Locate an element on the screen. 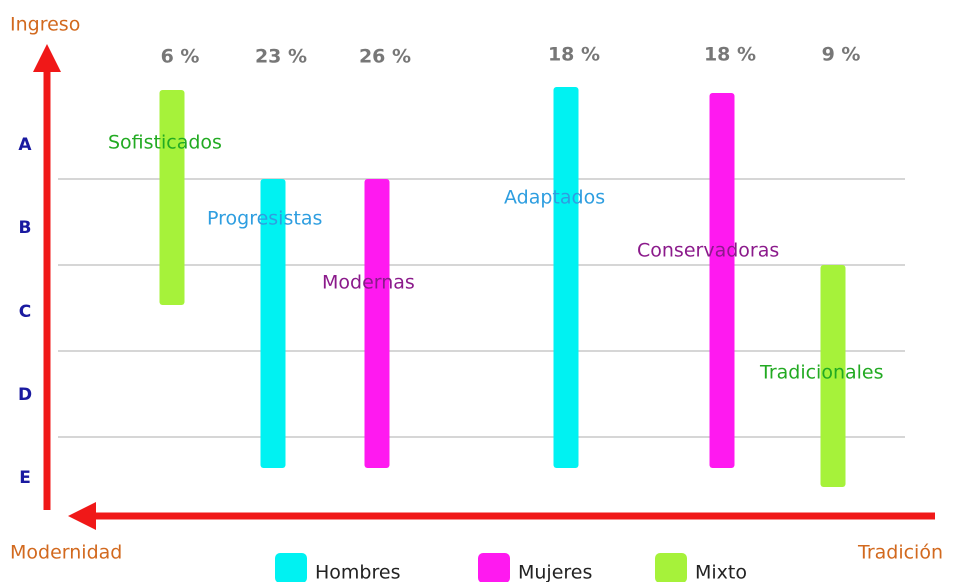  x-left-label: Modernidad is located at coordinates (66, 553).